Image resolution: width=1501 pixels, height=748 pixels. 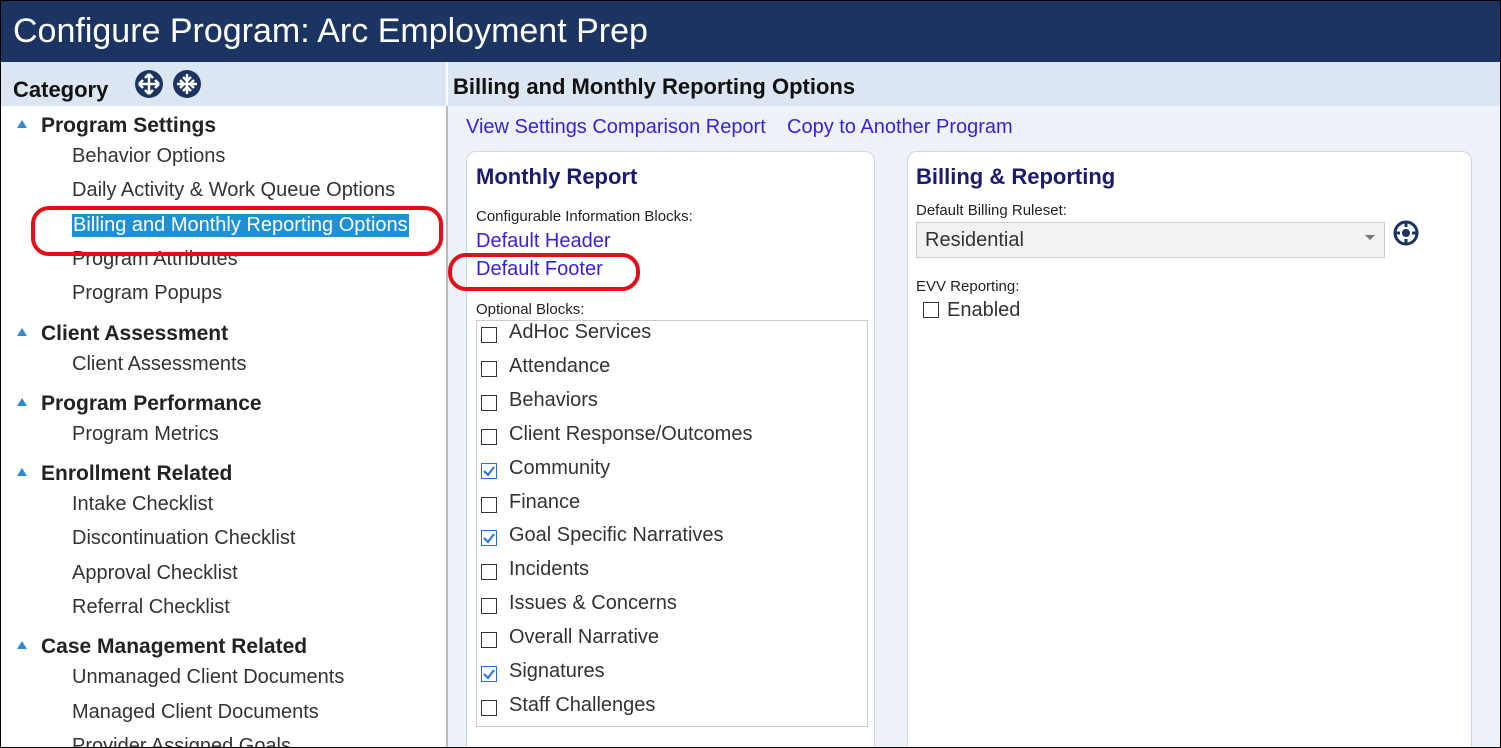 What do you see at coordinates (974, 240) in the screenshot?
I see `ruleset-value: Residential` at bounding box center [974, 240].